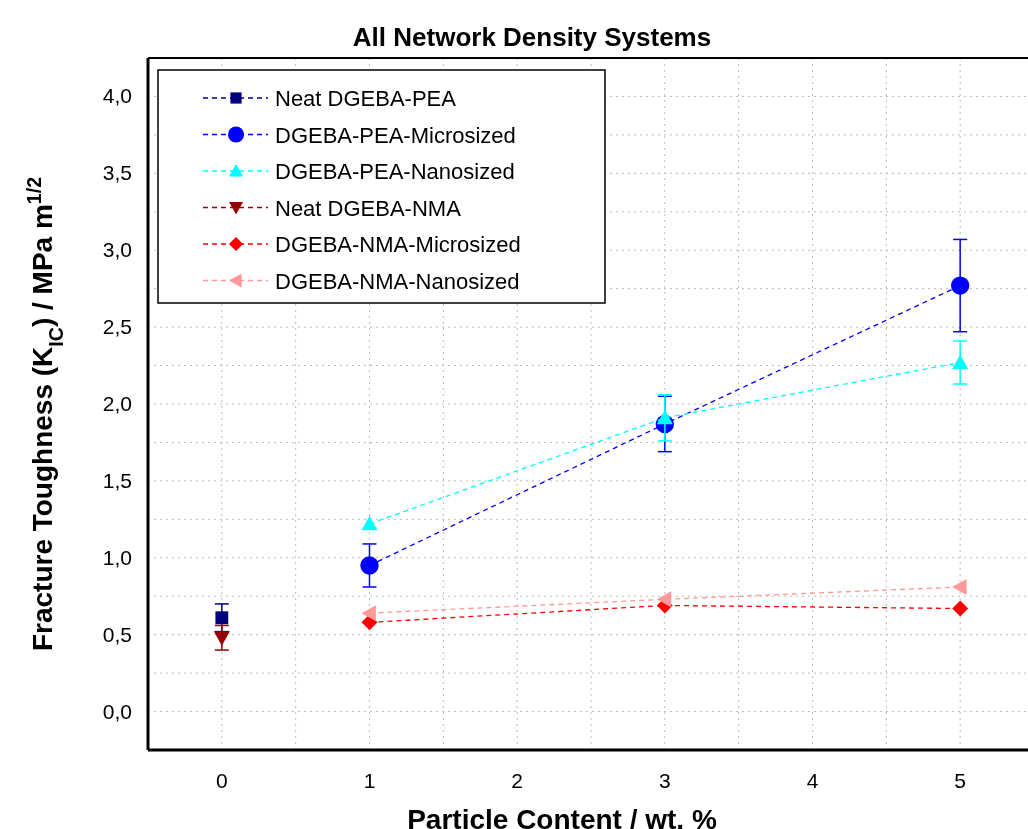  I want to click on y-tick-label: 1,0, so click(117, 557).